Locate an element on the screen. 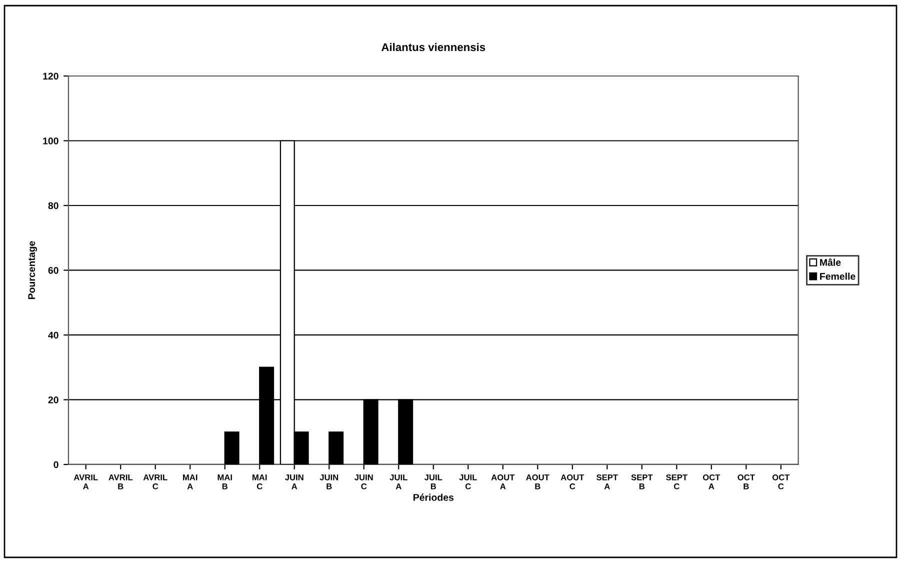  y-tick-label: 120 is located at coordinates (50, 76).